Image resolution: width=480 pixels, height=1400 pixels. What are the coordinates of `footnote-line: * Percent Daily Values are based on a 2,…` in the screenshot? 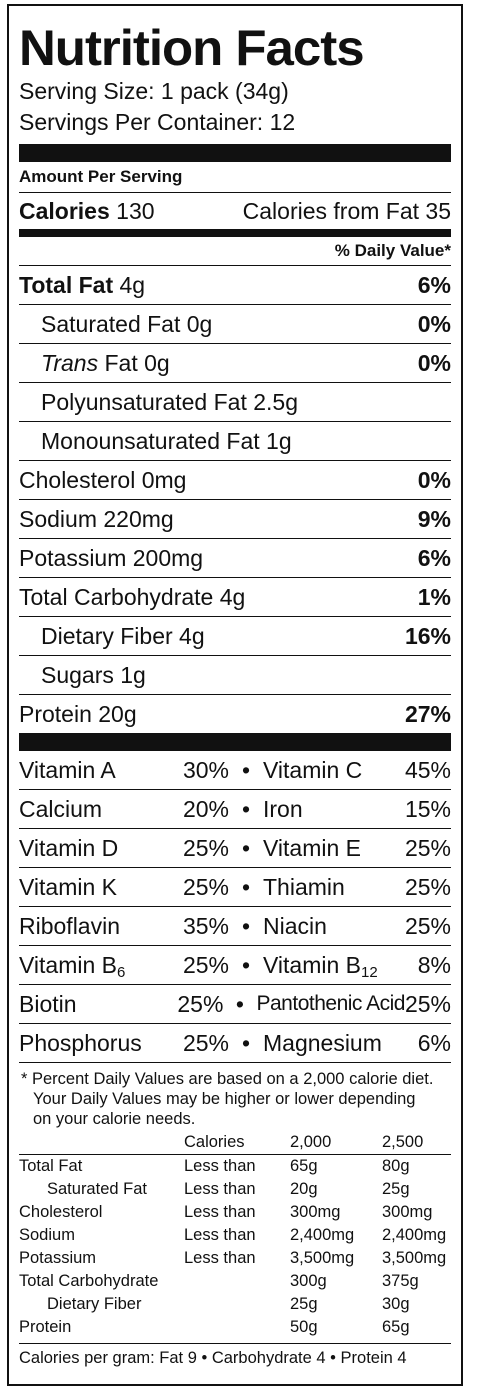 It's located at (227, 1079).